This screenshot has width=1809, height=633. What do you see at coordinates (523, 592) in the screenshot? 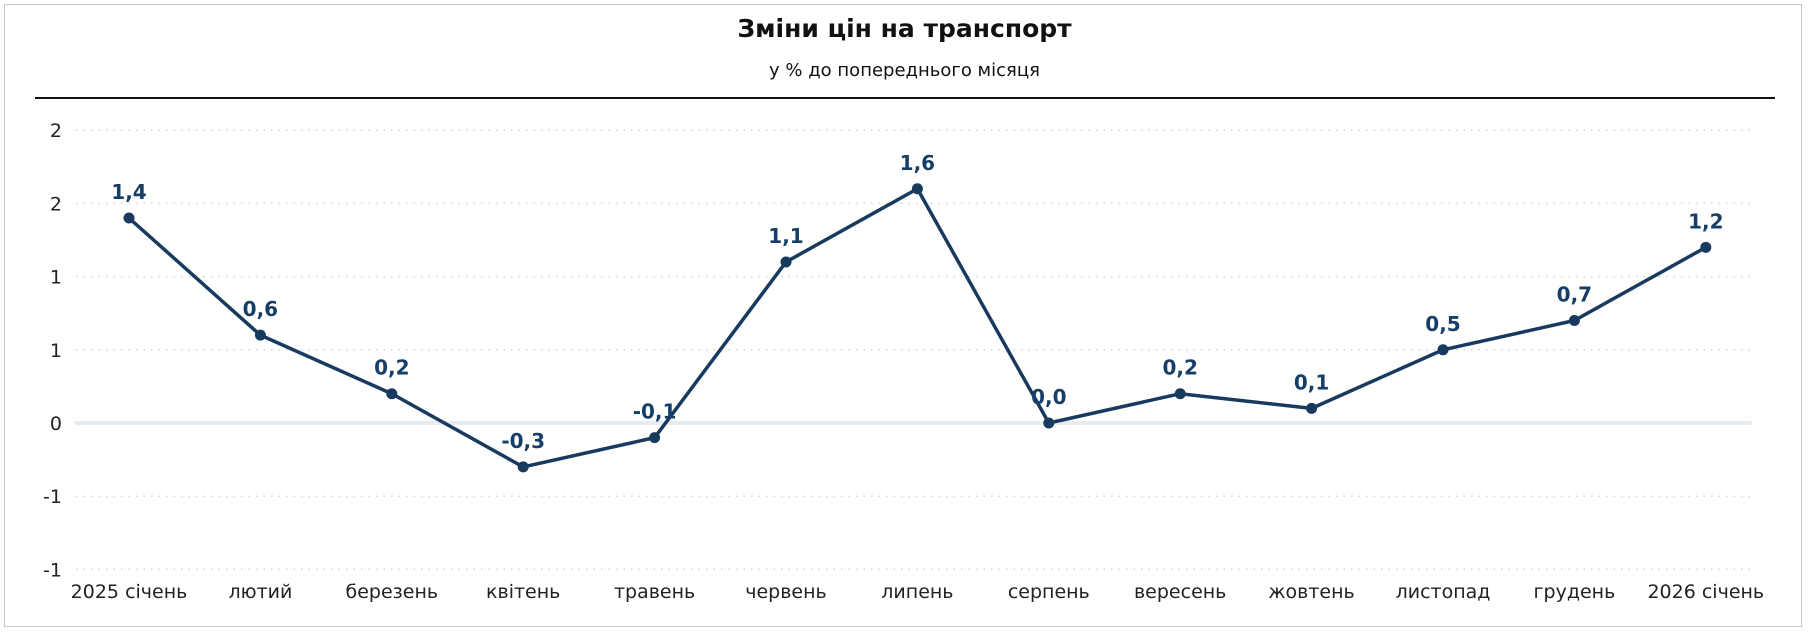
I see `x-tick-label: квітень` at bounding box center [523, 592].